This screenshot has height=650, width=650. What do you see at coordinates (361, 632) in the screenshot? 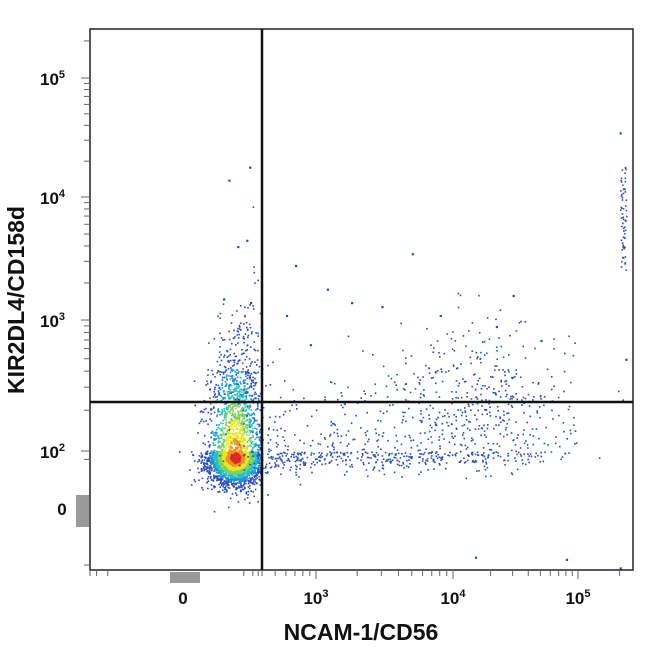
I see `x-axis-title: NCAM-1/CD56` at bounding box center [361, 632].